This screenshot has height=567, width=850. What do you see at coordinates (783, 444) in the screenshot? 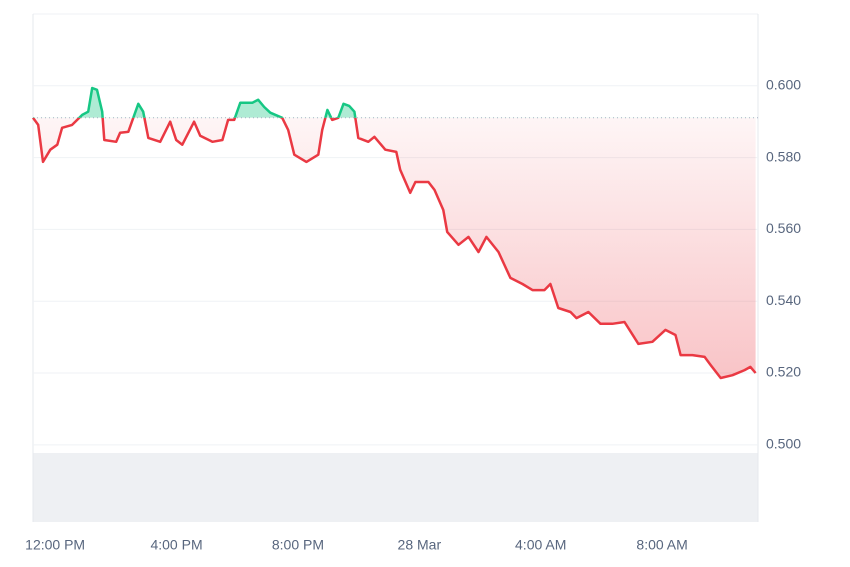
I see `y-tick-label: 0.500` at bounding box center [783, 444].